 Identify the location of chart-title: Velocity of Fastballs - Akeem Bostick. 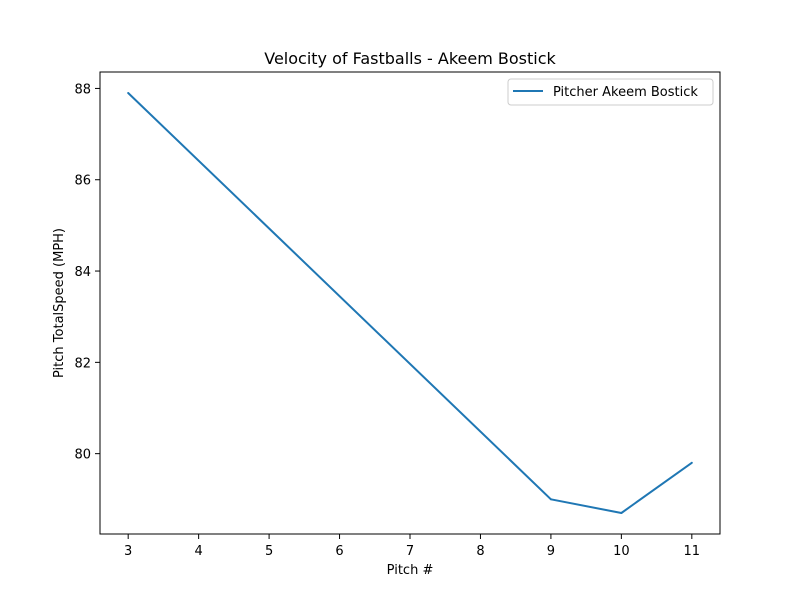
(410, 58).